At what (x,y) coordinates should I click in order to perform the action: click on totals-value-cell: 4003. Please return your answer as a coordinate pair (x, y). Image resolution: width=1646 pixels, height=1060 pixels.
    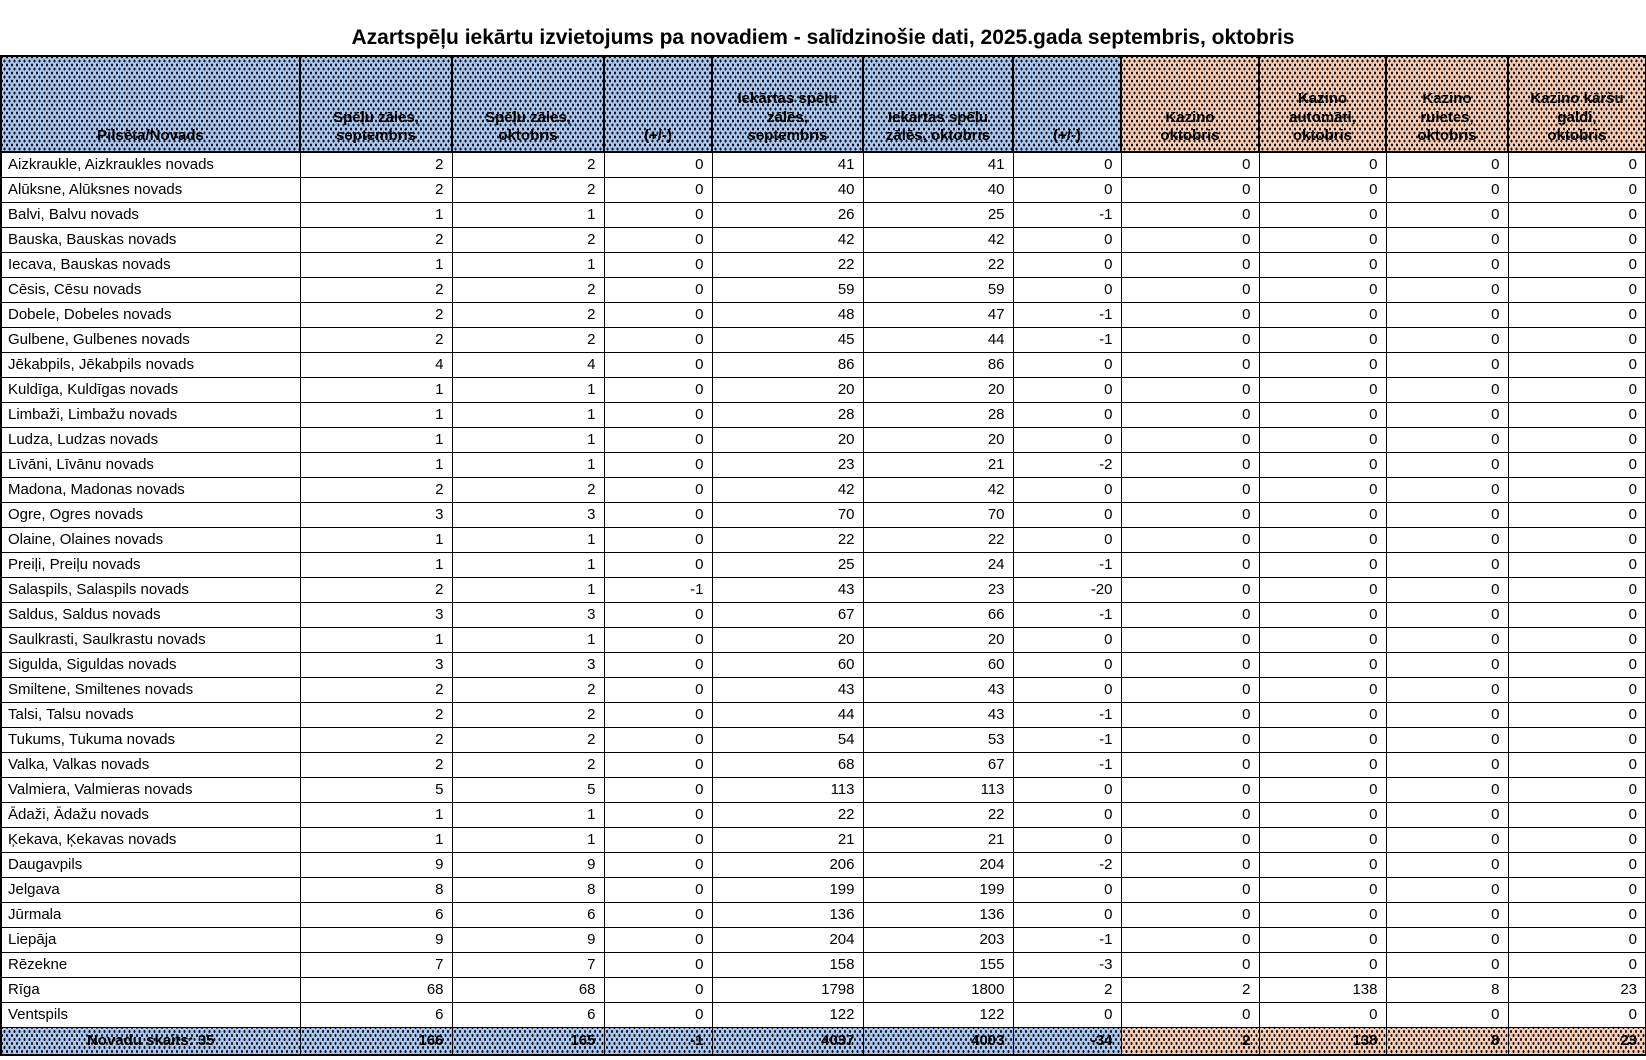
    Looking at the image, I should click on (938, 1041).